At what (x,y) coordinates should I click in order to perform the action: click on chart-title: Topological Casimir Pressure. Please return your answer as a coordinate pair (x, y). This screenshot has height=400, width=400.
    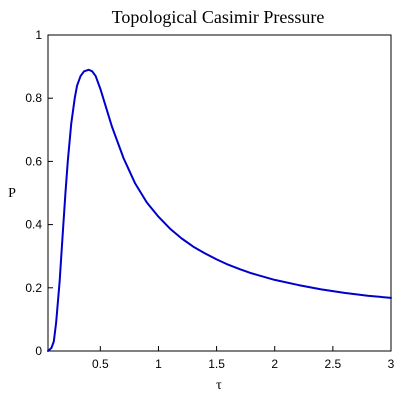
    Looking at the image, I should click on (218, 17).